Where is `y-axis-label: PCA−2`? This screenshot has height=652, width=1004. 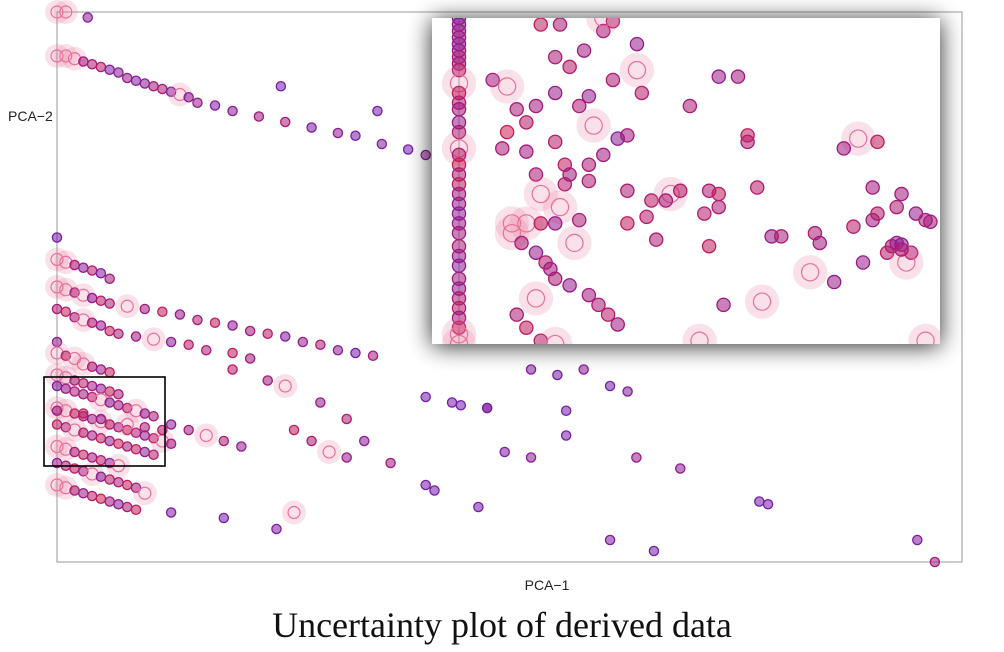
y-axis-label: PCA−2 is located at coordinates (30, 116).